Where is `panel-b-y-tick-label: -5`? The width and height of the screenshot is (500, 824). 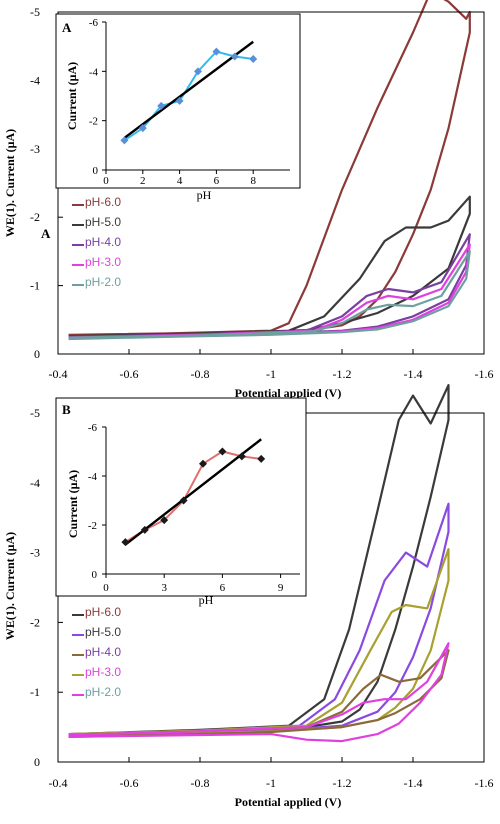 panel-b-y-tick-label: -5 is located at coordinates (35, 413).